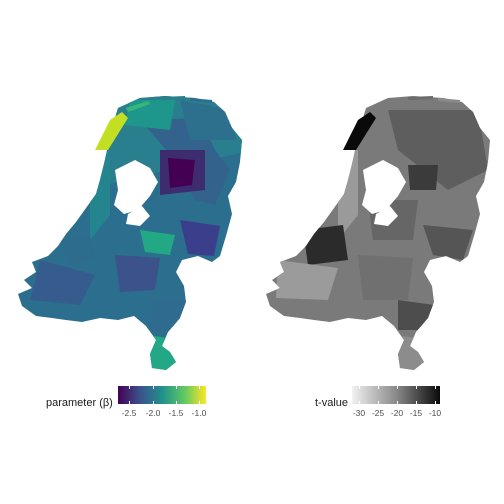 Image resolution: width=504 pixels, height=504 pixels. Describe the element at coordinates (378, 413) in the screenshot. I see `t-value-tick-label: -25` at that location.